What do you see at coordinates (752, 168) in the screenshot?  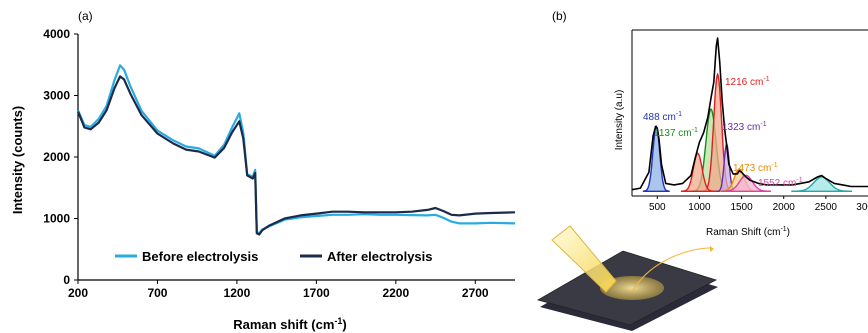 I see `panel-b-peak-label-text: 1473 cm` at bounding box center [752, 168].